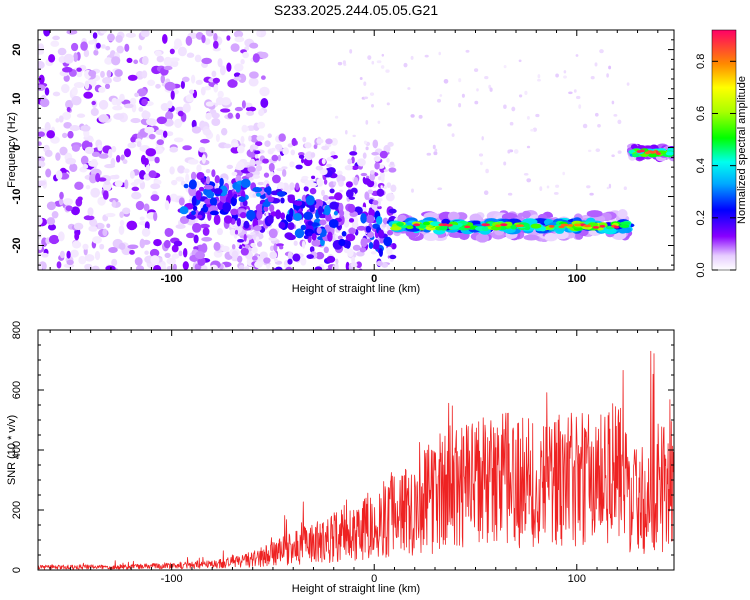 The width and height of the screenshot is (750, 600). What do you see at coordinates (715, 166) in the screenshot?
I see `colorbar-ticks: 0.0 0.2 0.4 0.6 0.8` at bounding box center [715, 166].